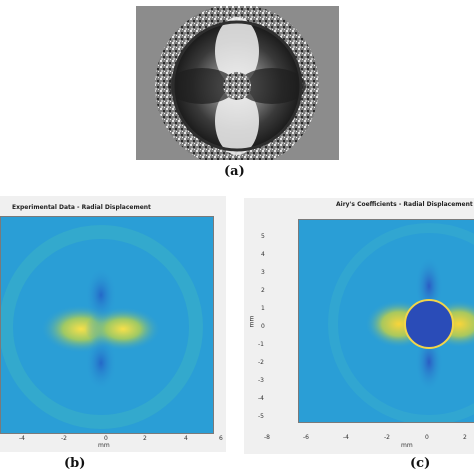 This screenshot has width=474, height=474. Describe the element at coordinates (81, 207) in the screenshot. I see `panel-b-title: Experimental Data - Radial Displacement` at that location.